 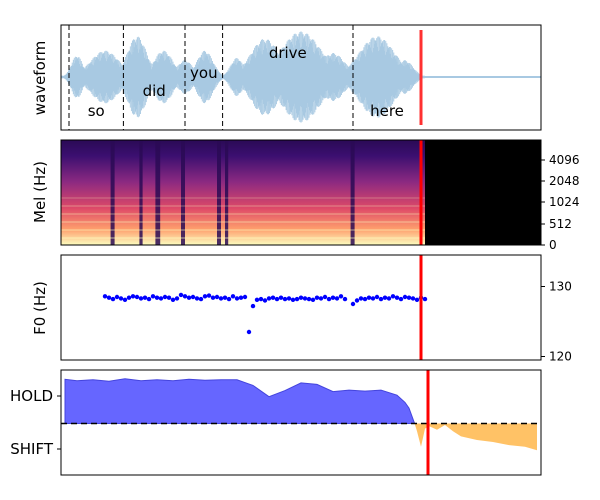 I want to click on turn-tick-label-hold: HOLD, so click(x=31, y=396).